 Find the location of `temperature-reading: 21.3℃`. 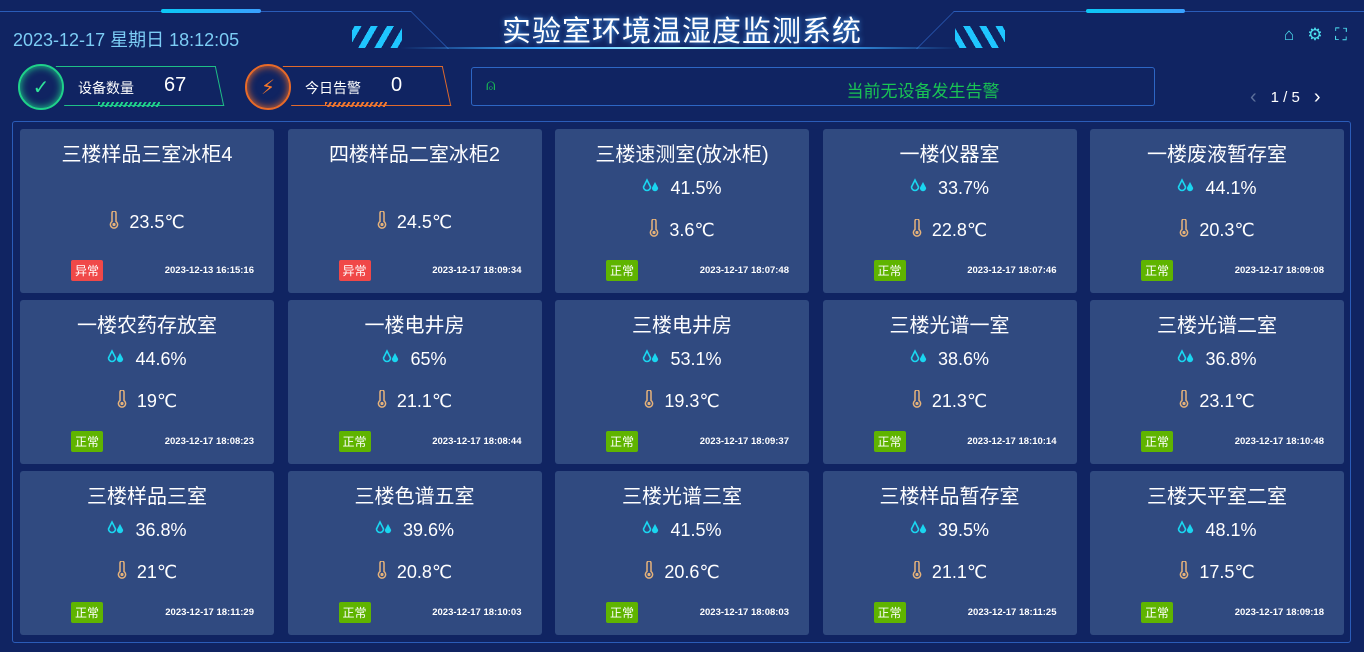

temperature-reading: 21.3℃ is located at coordinates (950, 401).